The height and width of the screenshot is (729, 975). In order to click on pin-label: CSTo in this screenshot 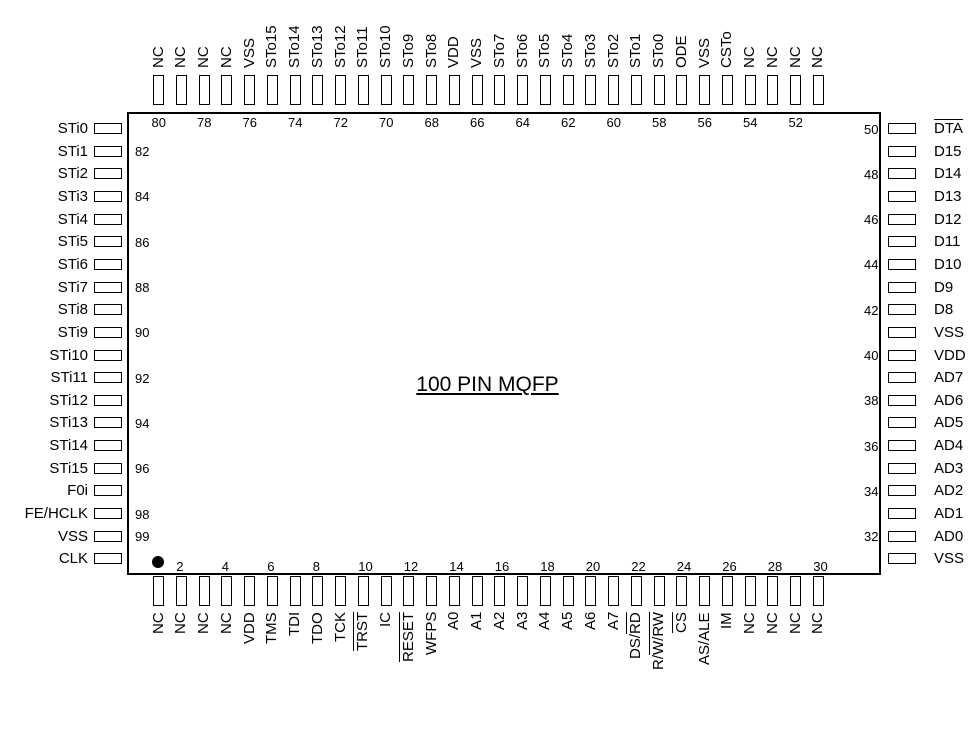, I will do `click(727, 49)`.